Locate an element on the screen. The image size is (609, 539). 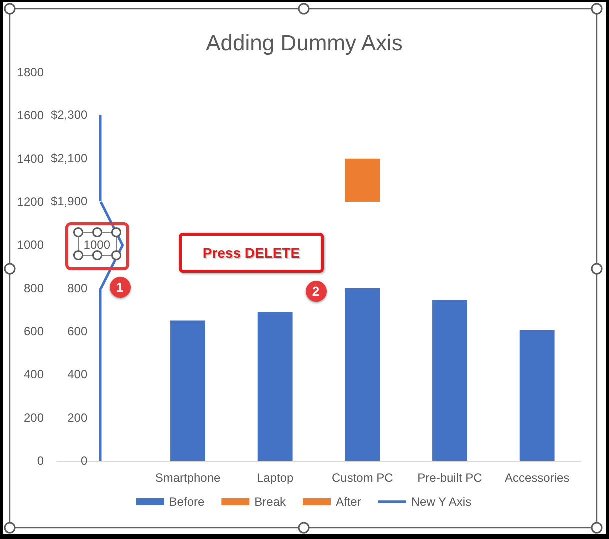
y2-tick-label: 0 is located at coordinates (84, 461).